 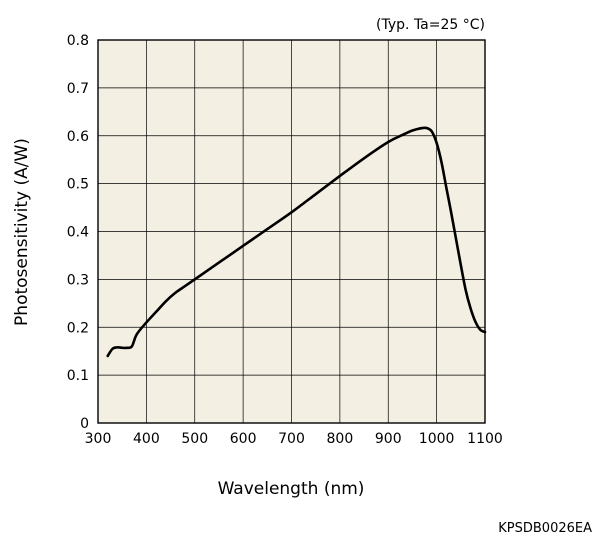 I want to click on x-tick-label: 600, so click(x=243, y=439).